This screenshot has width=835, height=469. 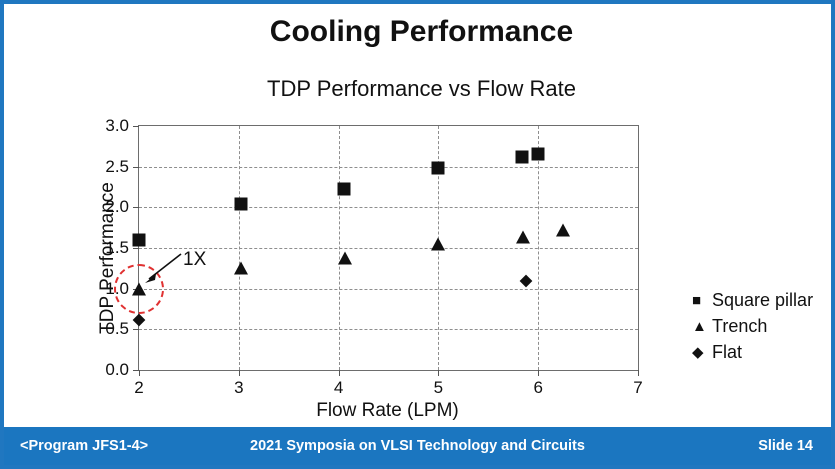 What do you see at coordinates (117, 247) in the screenshot?
I see `y-axis-tick-label: 1.5` at bounding box center [117, 247].